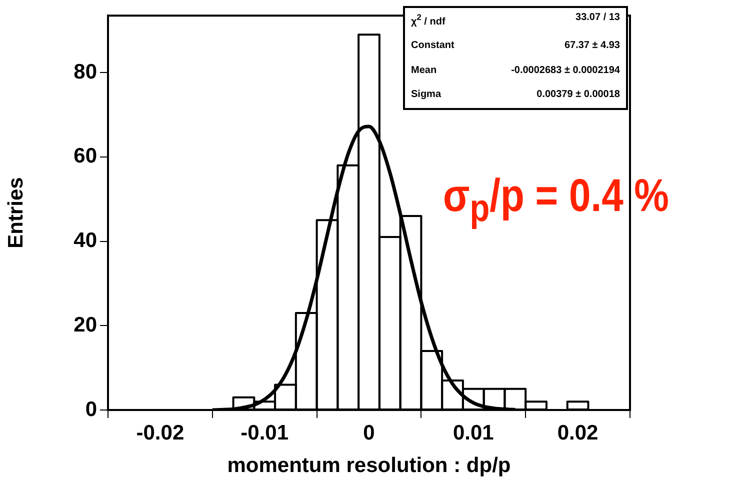 The width and height of the screenshot is (752, 483). What do you see at coordinates (565, 71) in the screenshot?
I see `annotation: -0.0002683 ± 0.0002194` at bounding box center [565, 71].